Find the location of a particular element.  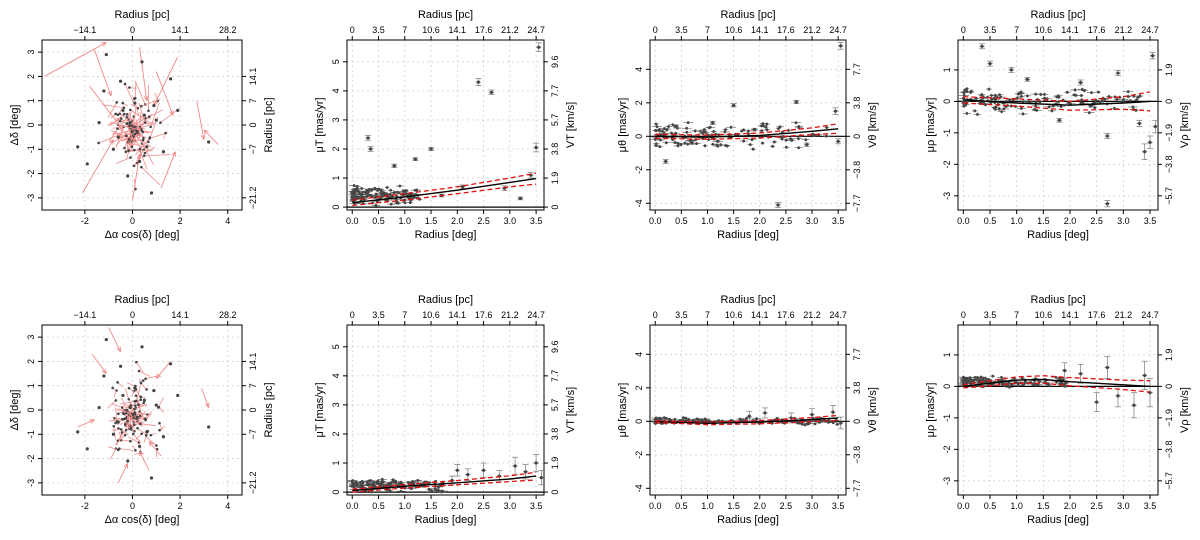

y-tick-label: -2 is located at coordinates (639, 455).